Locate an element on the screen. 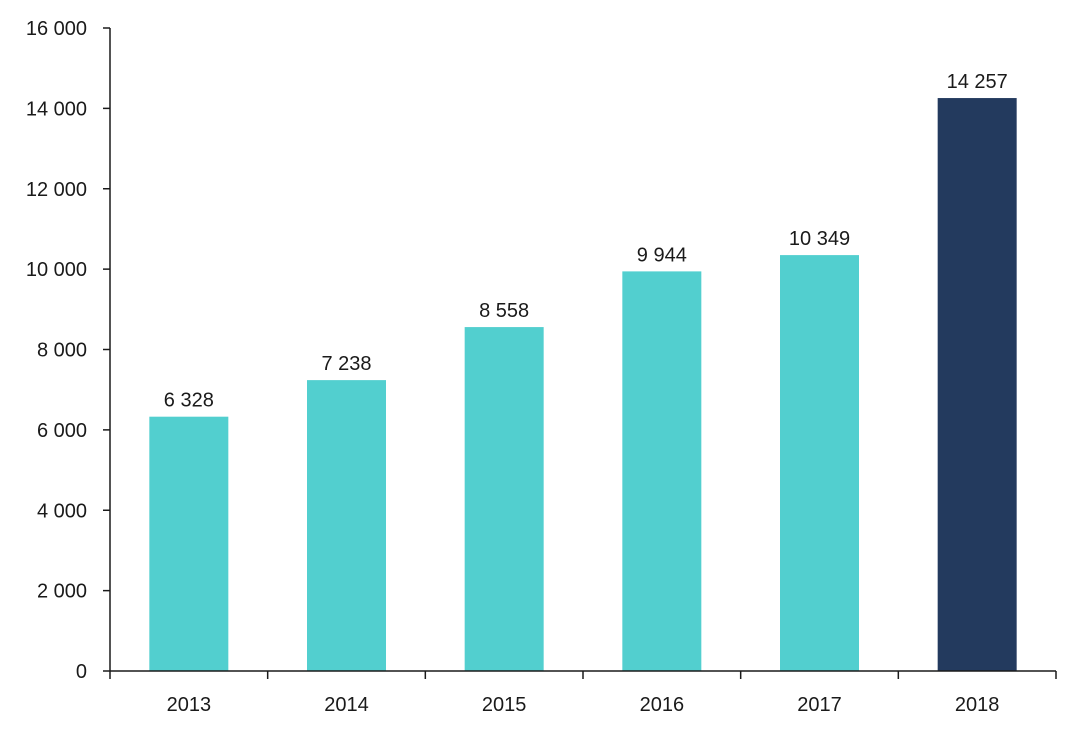 This screenshot has width=1072, height=735. x-tick-label-2016: 2016 is located at coordinates (662, 705).